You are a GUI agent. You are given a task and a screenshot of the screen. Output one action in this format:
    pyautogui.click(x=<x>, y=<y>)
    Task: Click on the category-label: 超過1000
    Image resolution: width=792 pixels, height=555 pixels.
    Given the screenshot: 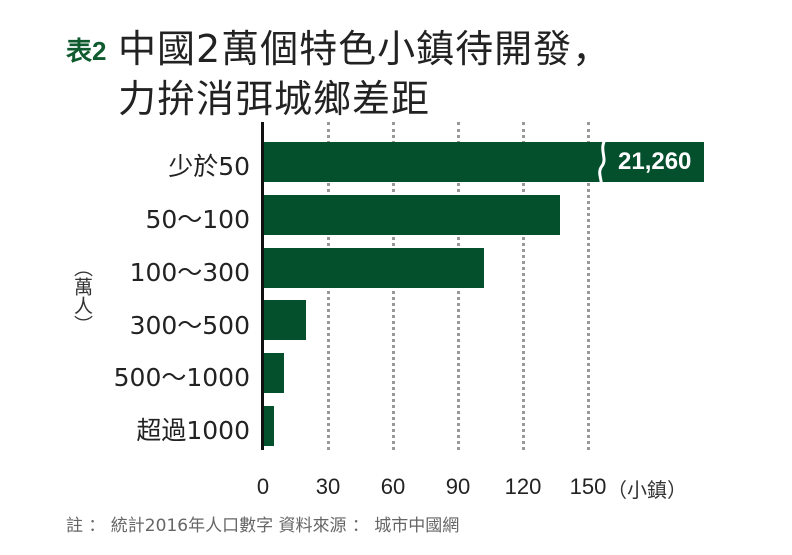 What is the action you would take?
    pyautogui.click(x=193, y=430)
    